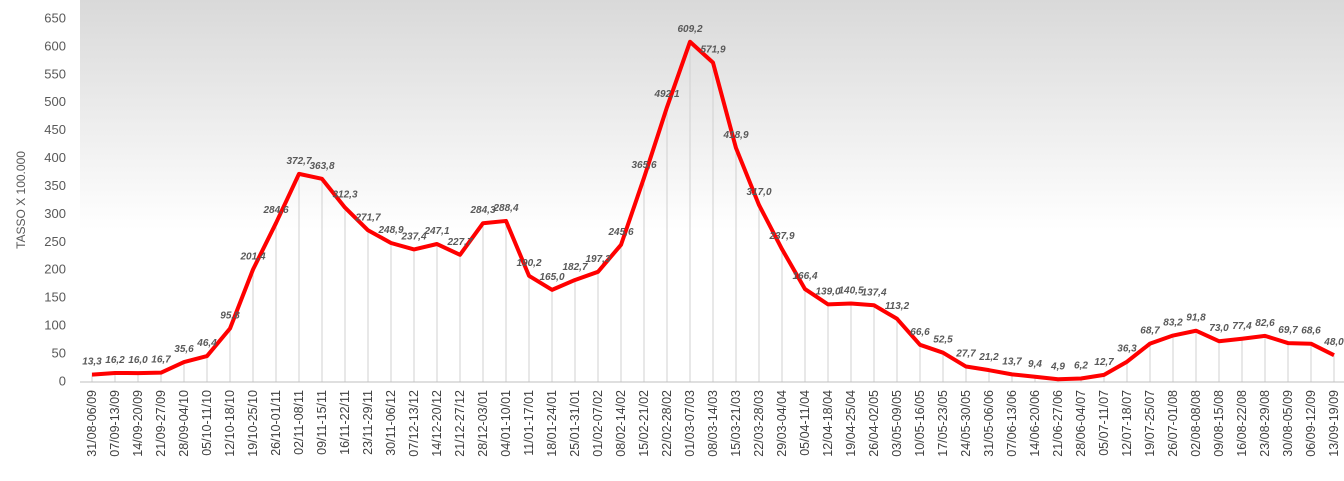 This screenshot has height=481, width=1344. I want to click on x-tick-label: 07/06-13/06, so click(1012, 423).